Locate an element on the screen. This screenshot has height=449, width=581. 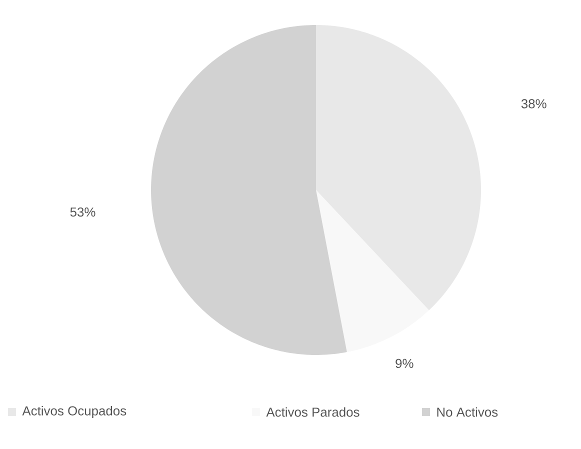
data-label: 9% is located at coordinates (405, 363).